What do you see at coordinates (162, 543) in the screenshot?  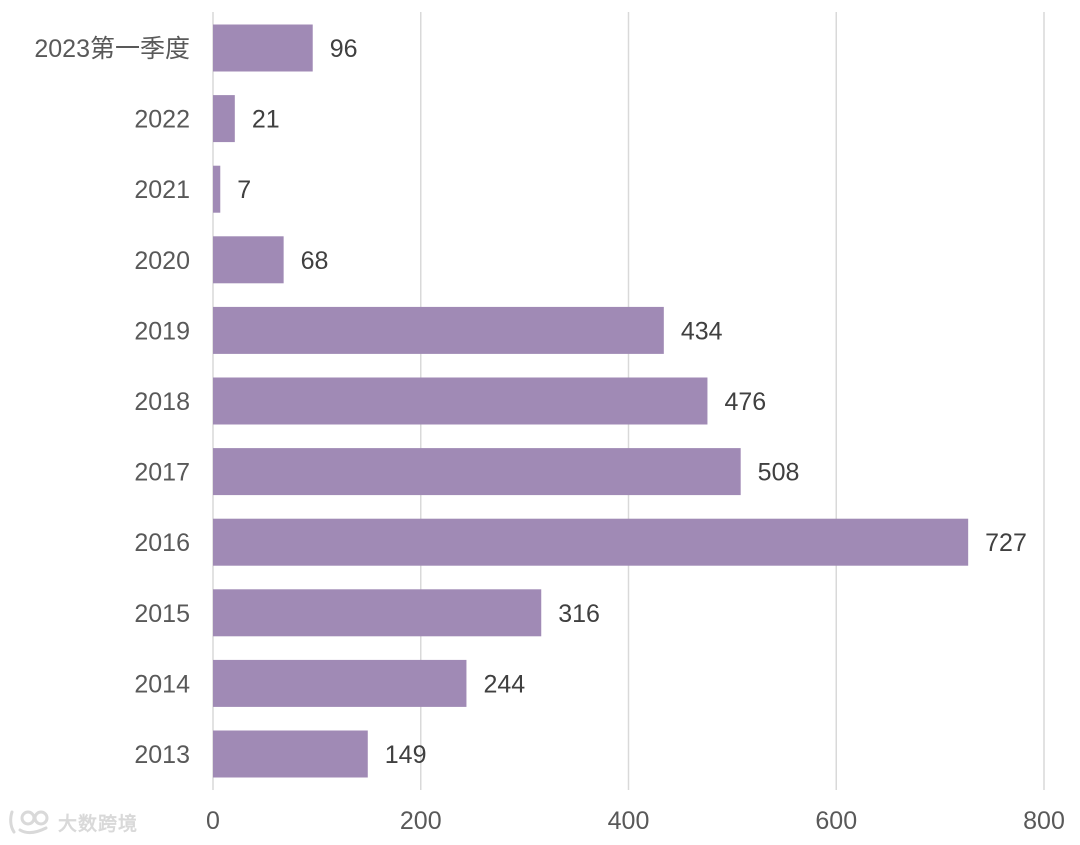 I see `category-label: 2016` at bounding box center [162, 543].